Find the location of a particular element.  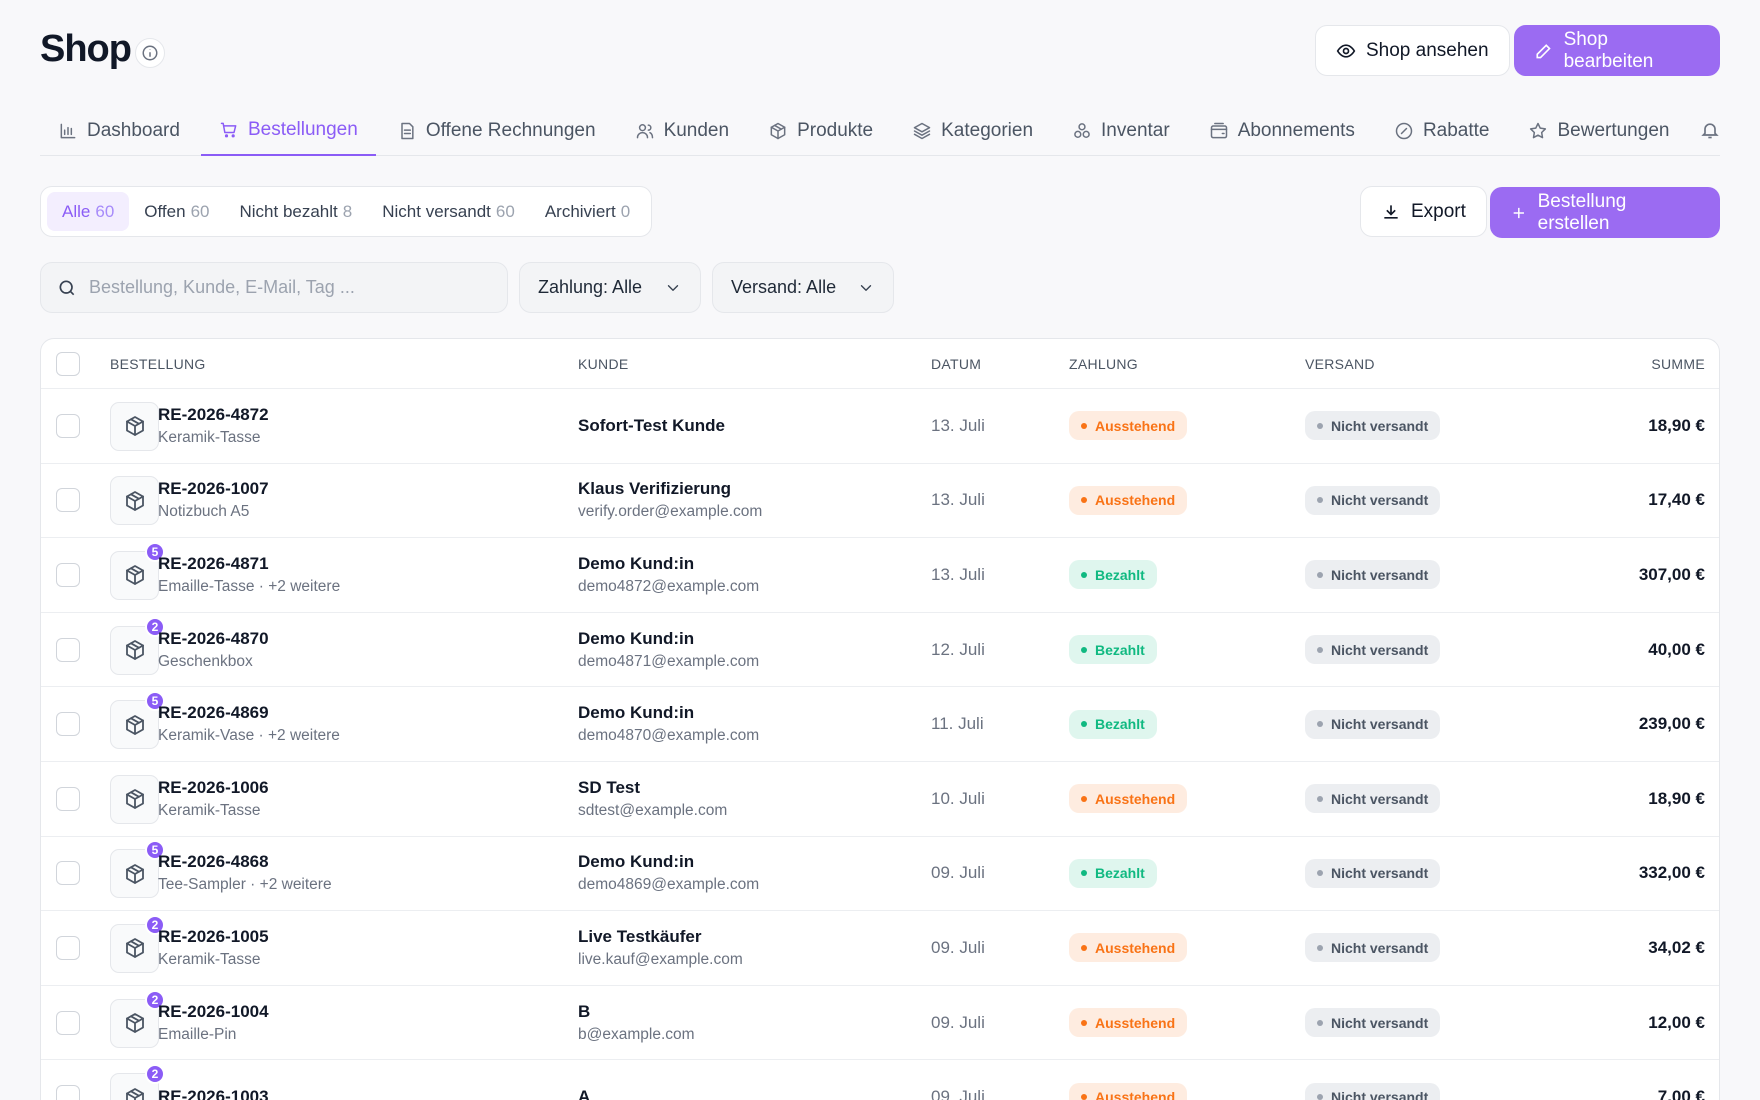

order-number: RE-2026-1005 is located at coordinates (213, 936).